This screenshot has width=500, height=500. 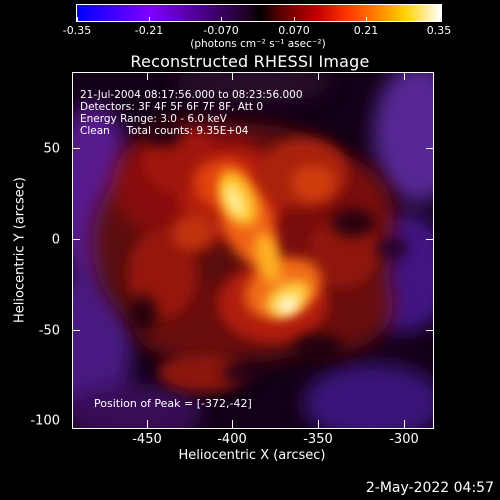 What do you see at coordinates (366, 30) in the screenshot?
I see `colorbar-tick-label: 0.21` at bounding box center [366, 30].